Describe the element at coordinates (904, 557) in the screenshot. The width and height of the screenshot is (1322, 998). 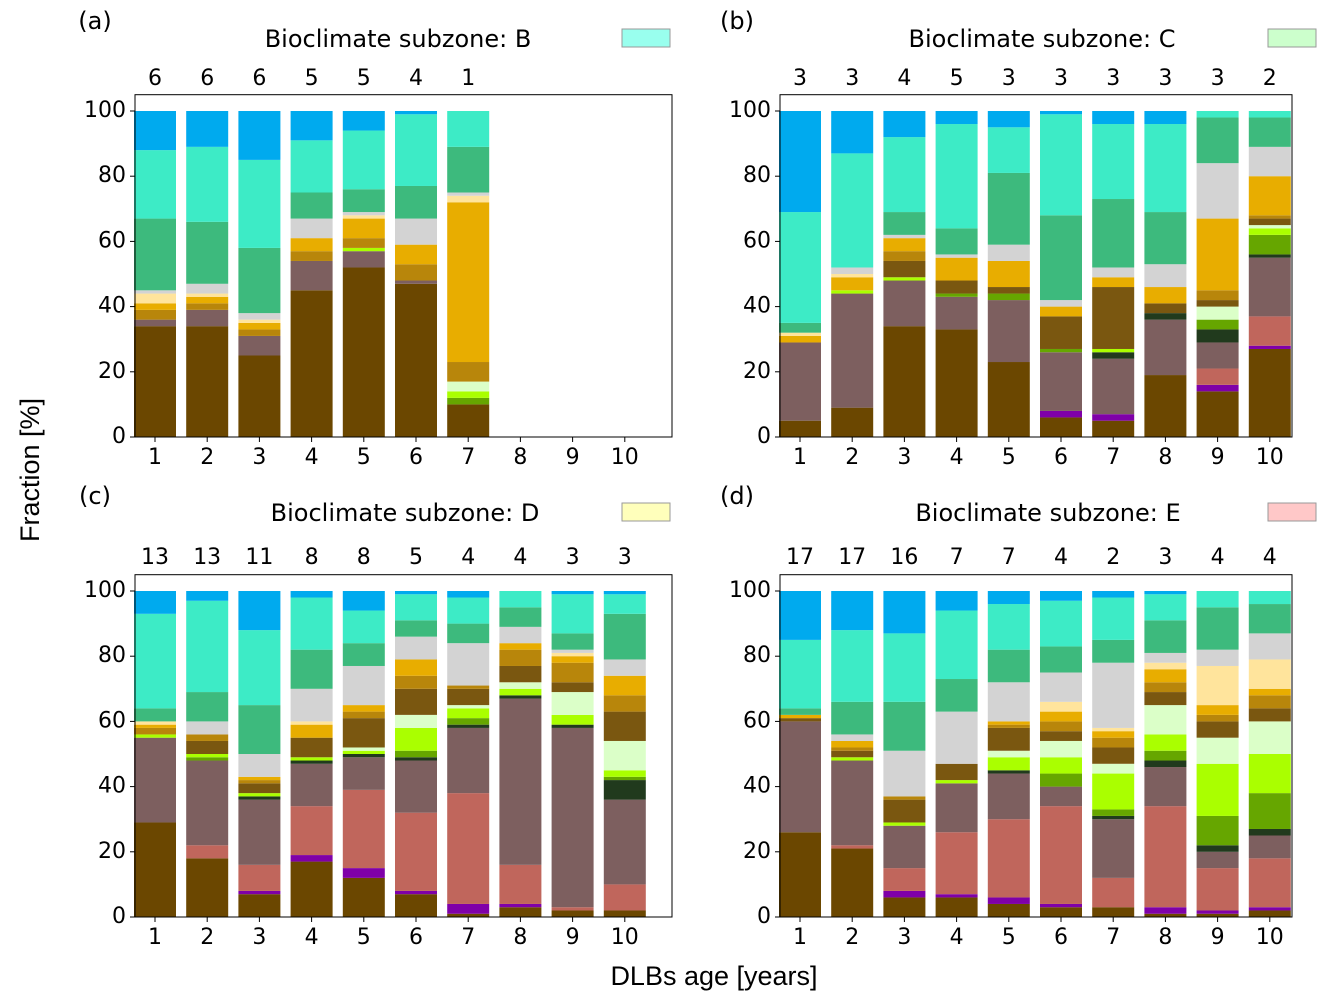
I see `count-label: 16` at that location.